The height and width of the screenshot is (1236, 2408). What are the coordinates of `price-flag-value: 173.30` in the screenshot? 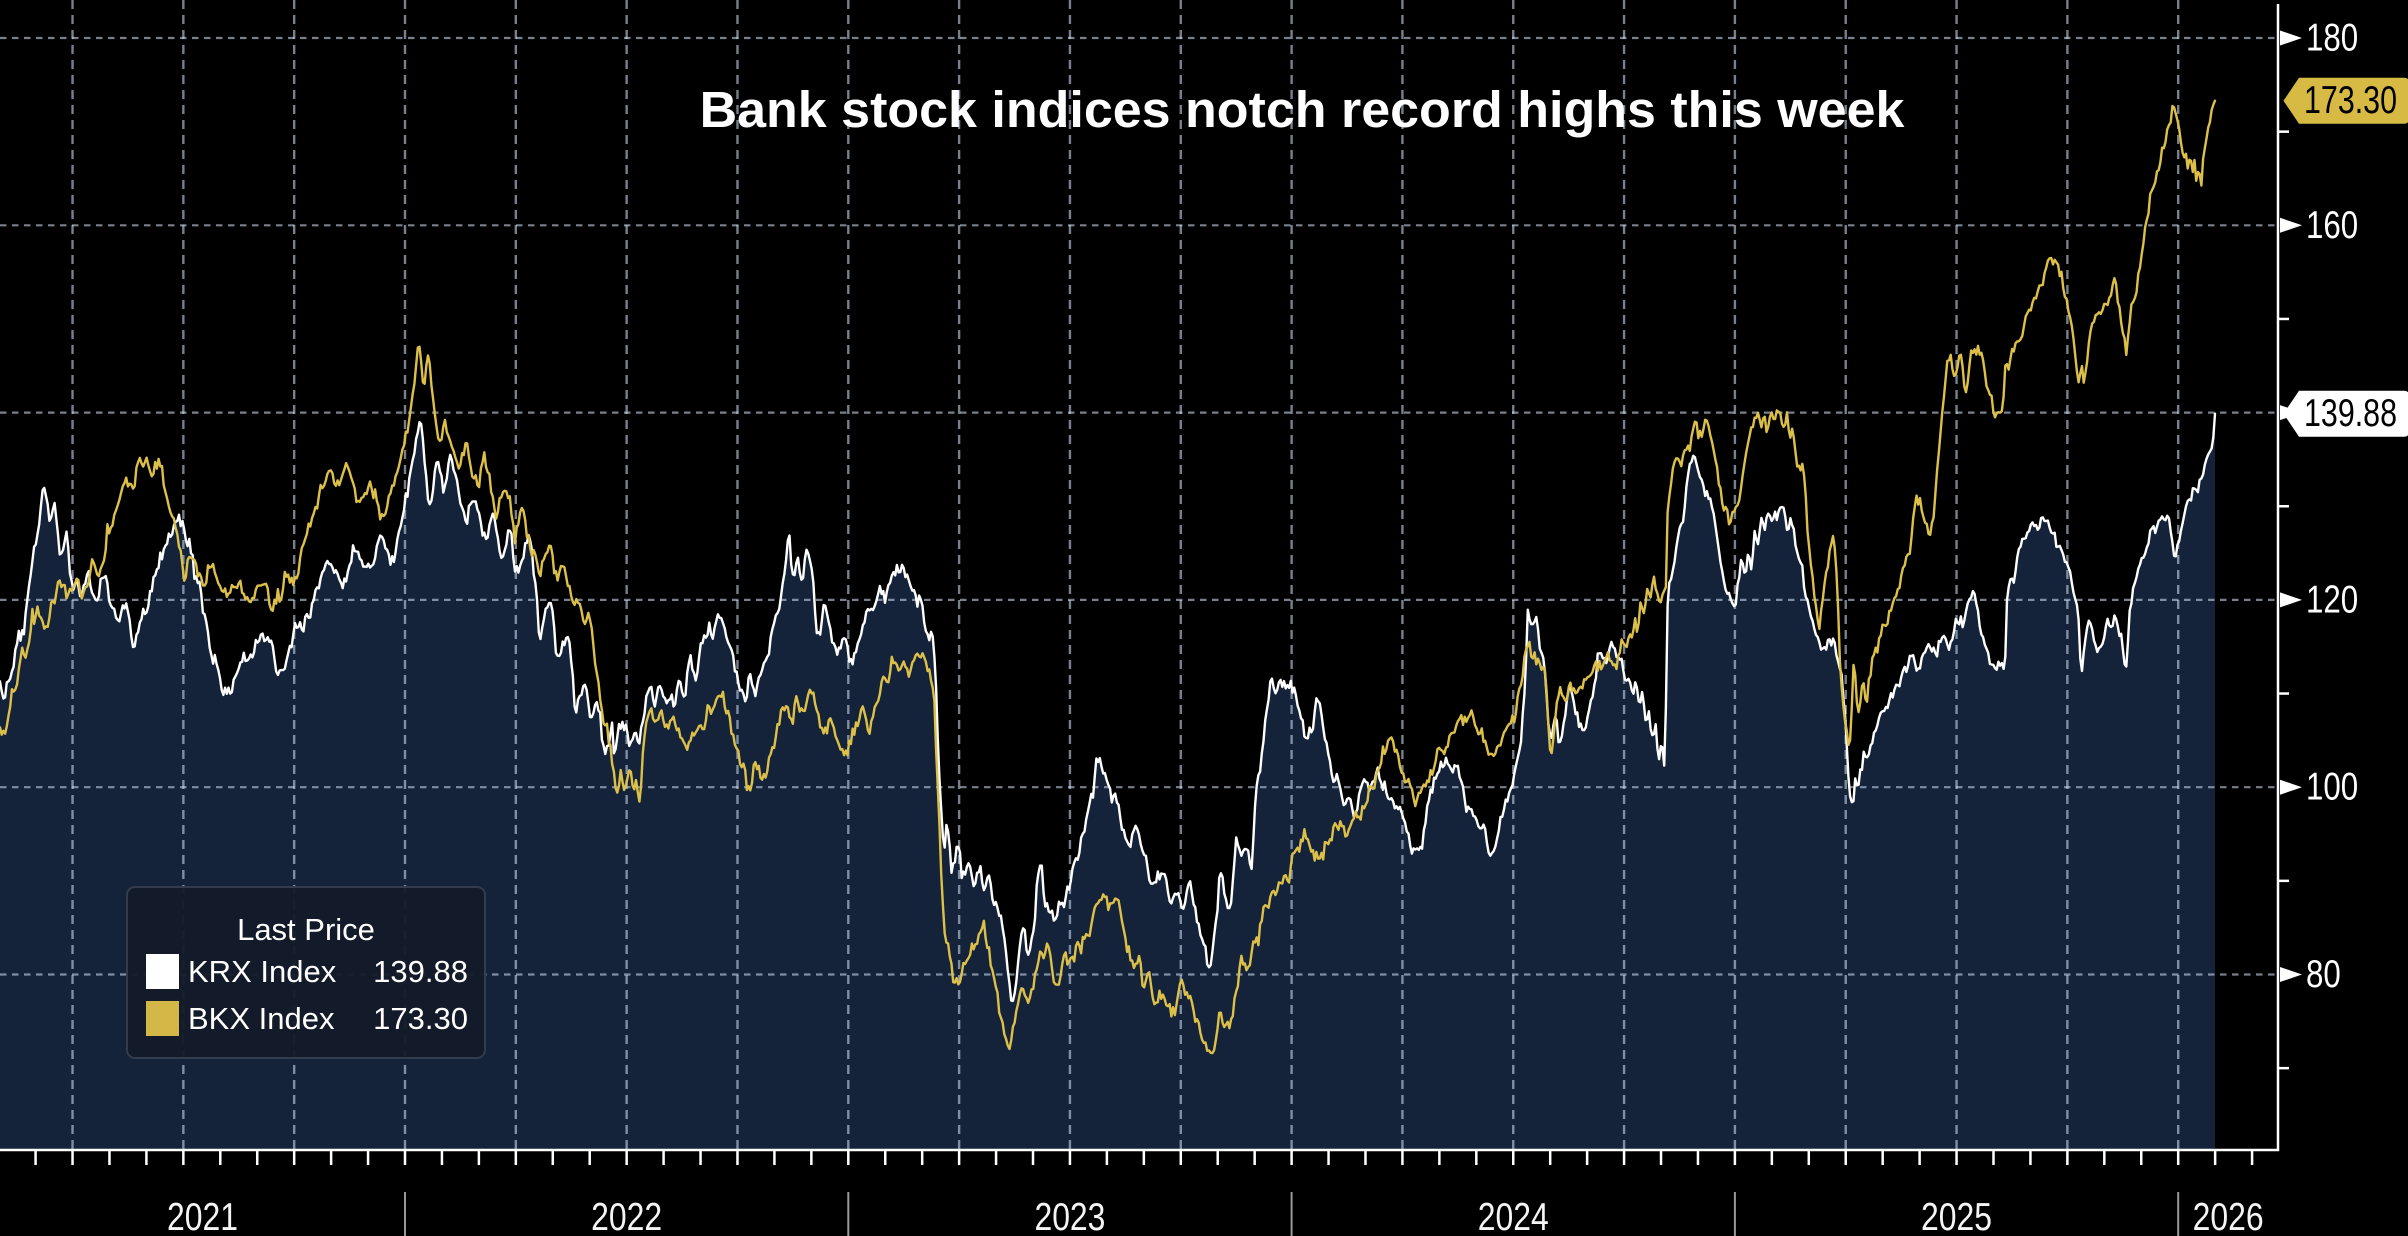 It's located at (2350, 100).